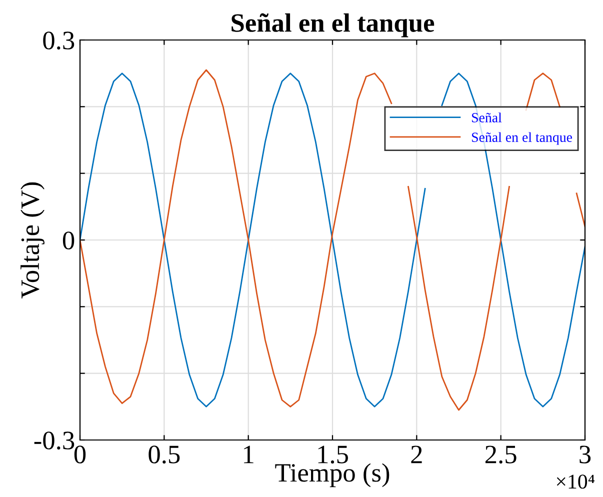 Image resolution: width=603 pixels, height=497 pixels. I want to click on y-tick-label: -0.3, so click(54, 441).